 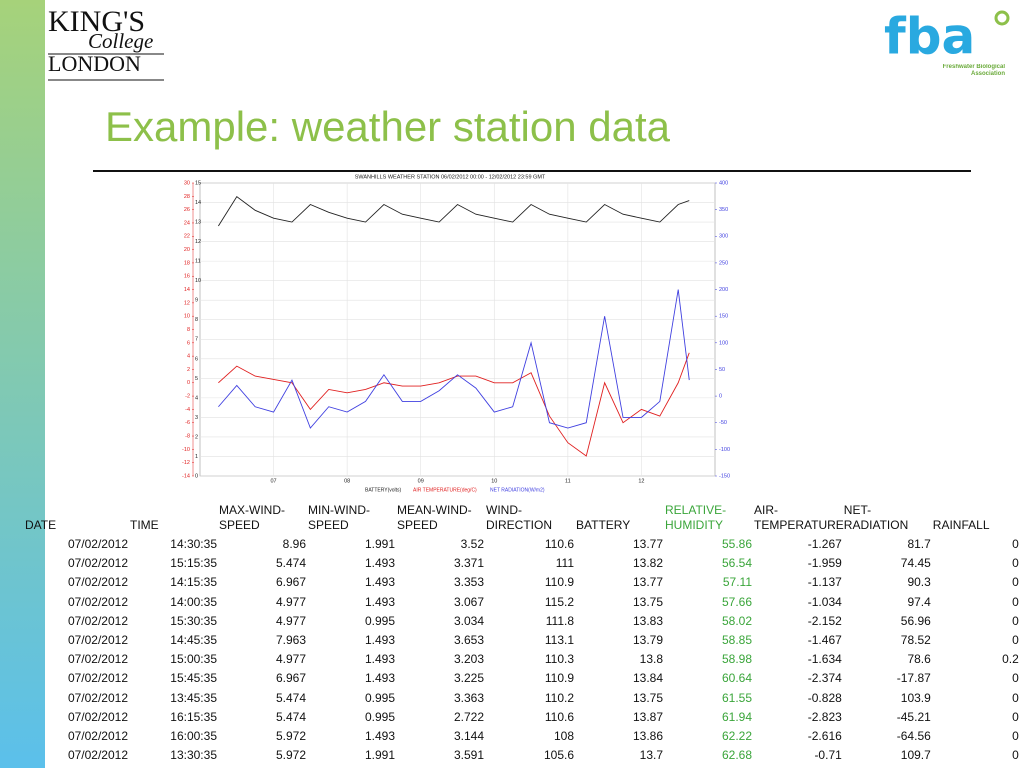 What do you see at coordinates (187, 237) in the screenshot?
I see `y3-tick-label: 22` at bounding box center [187, 237].